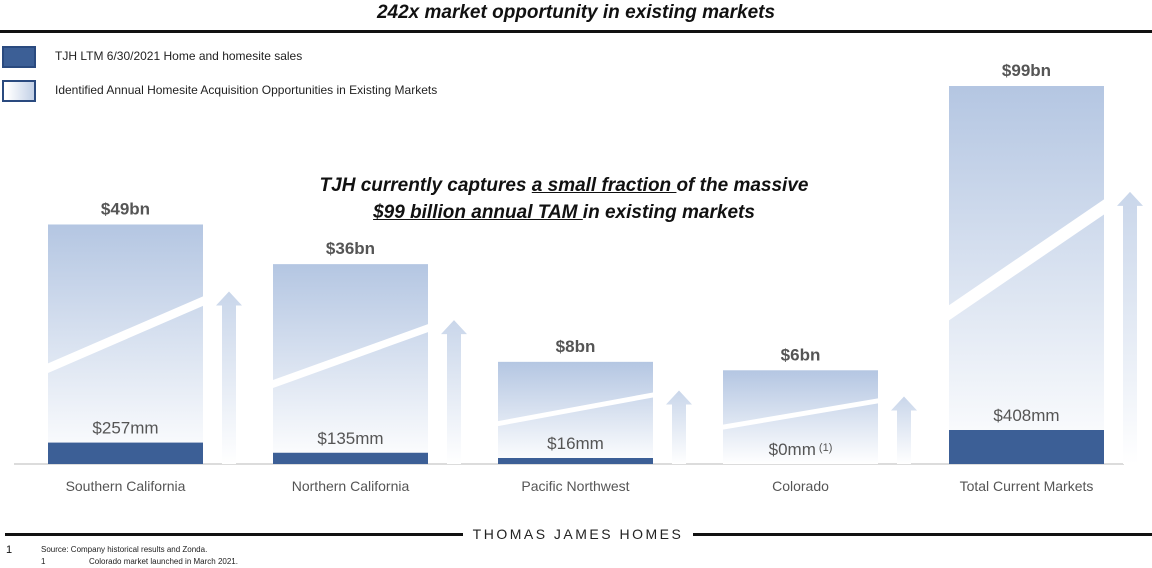 This screenshot has height=568, width=1152. What do you see at coordinates (9, 550) in the screenshot?
I see `page-number: 1` at bounding box center [9, 550].